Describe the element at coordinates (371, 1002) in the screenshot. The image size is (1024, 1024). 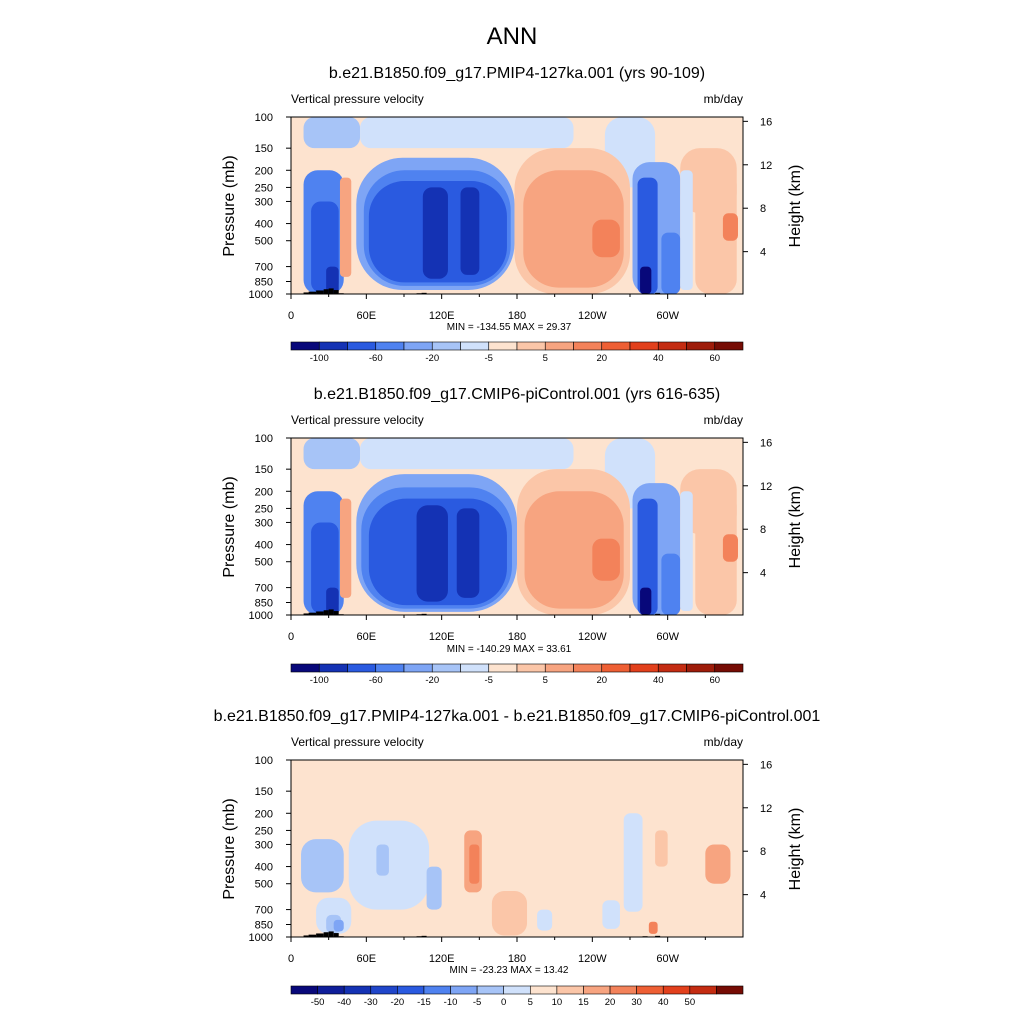
I see `panel-3-colorbar-label: -30` at that location.